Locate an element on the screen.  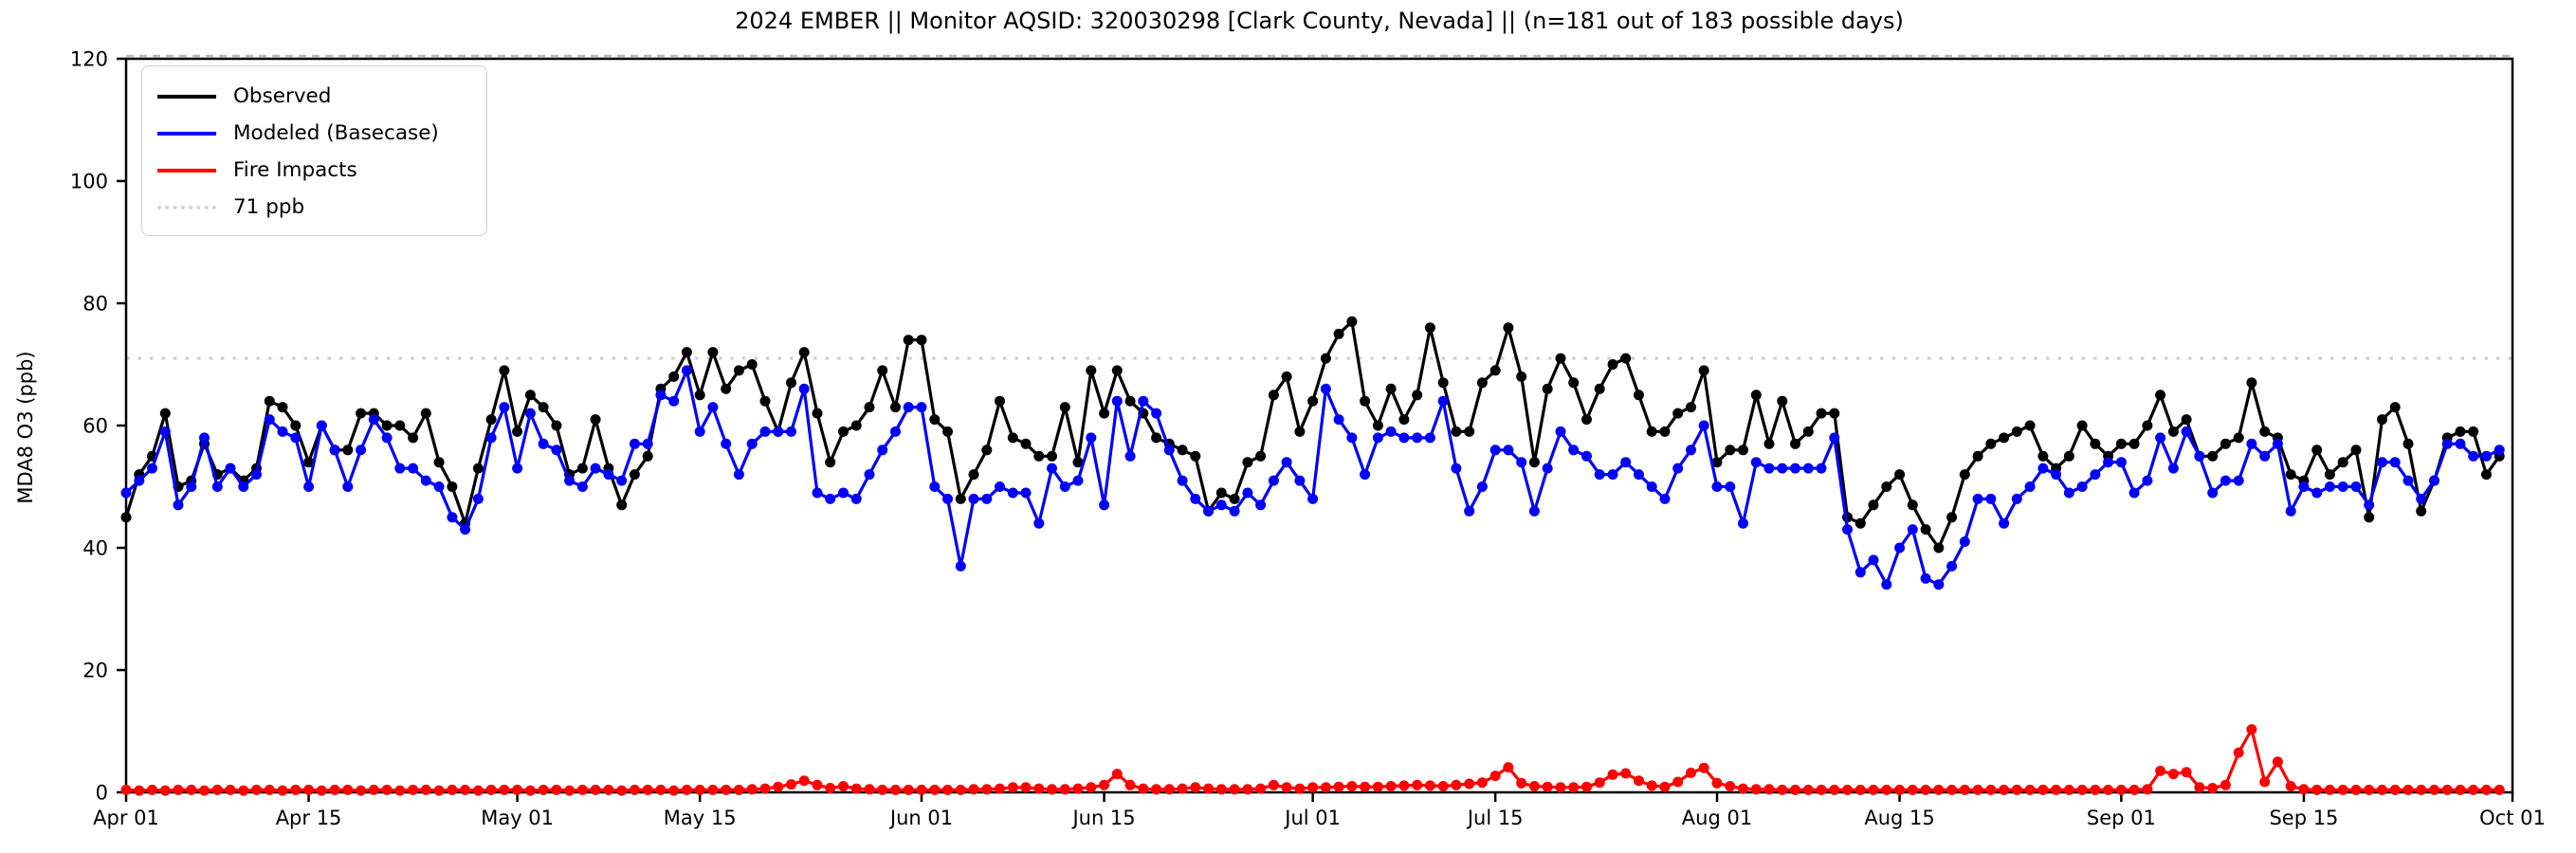
x-tick-label: Apr 01 is located at coordinates (126, 818).